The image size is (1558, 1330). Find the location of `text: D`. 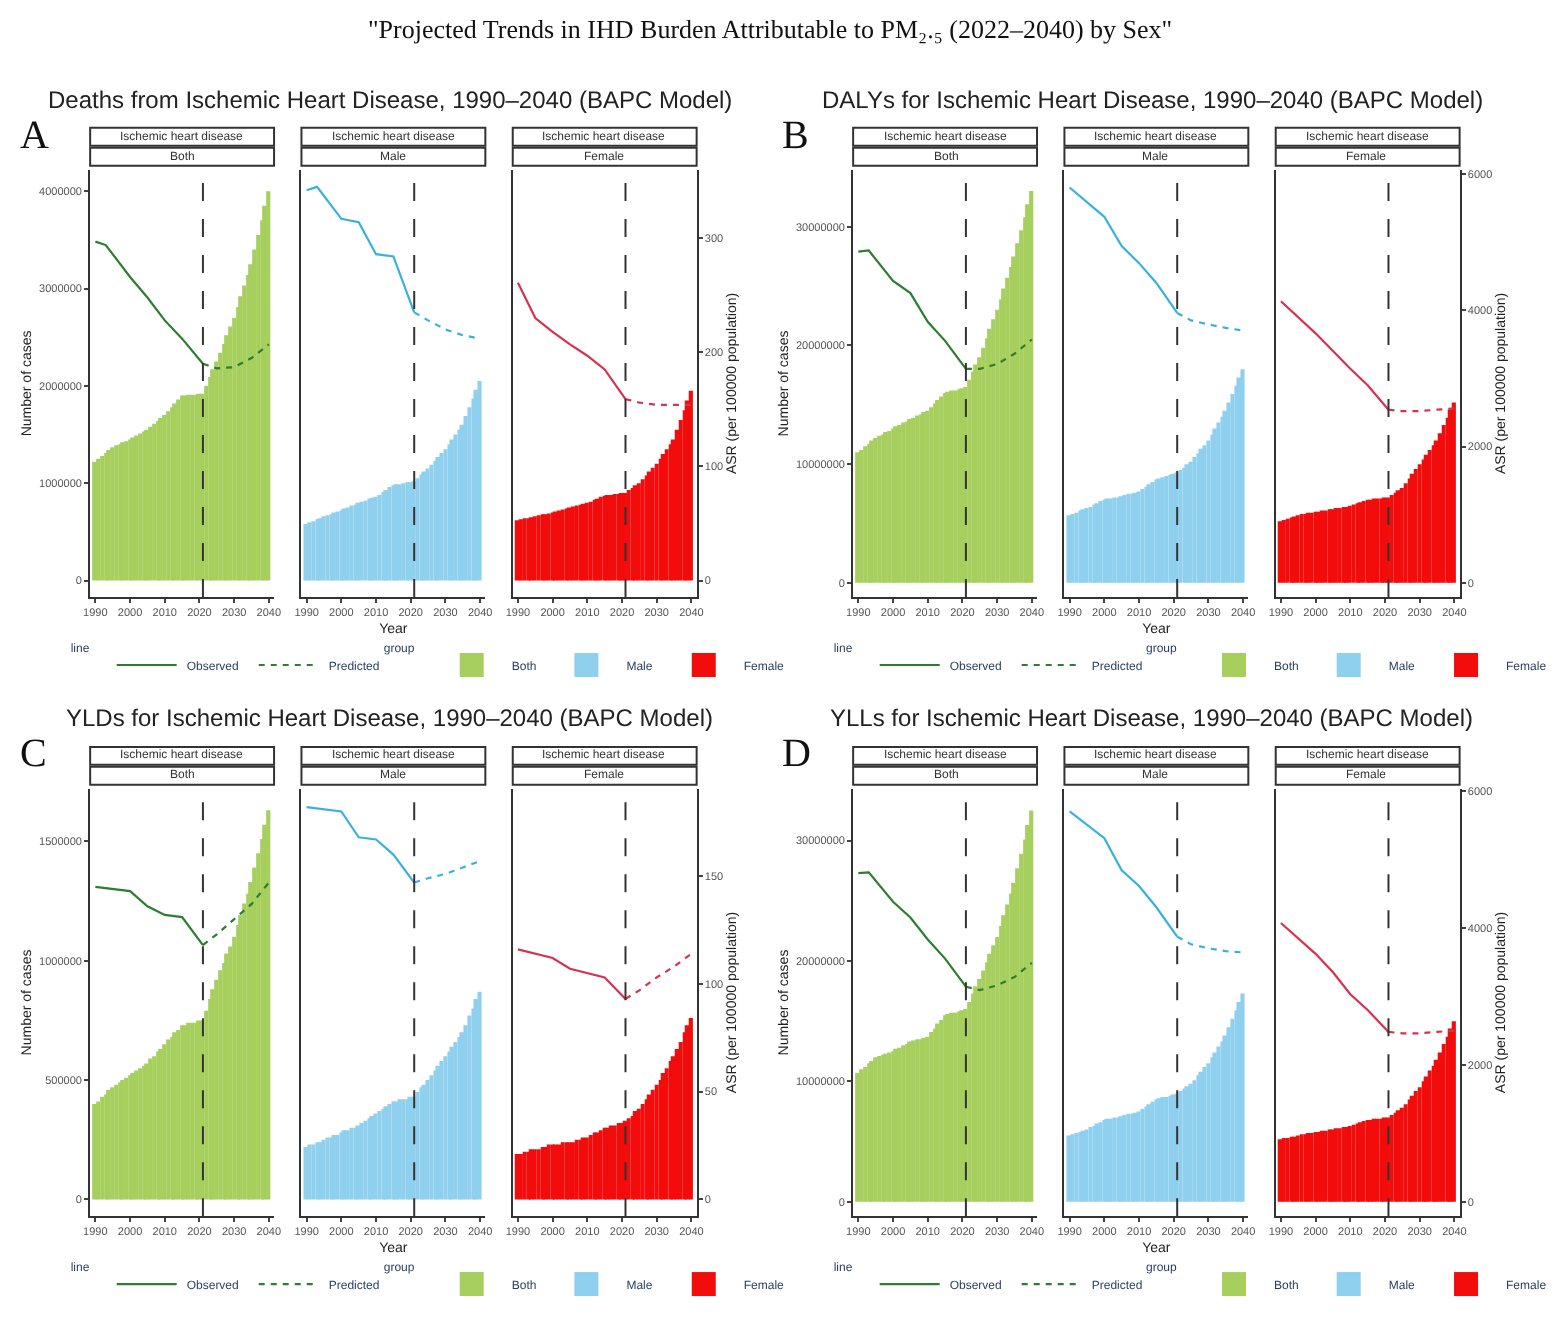

text: D is located at coordinates (796, 754).